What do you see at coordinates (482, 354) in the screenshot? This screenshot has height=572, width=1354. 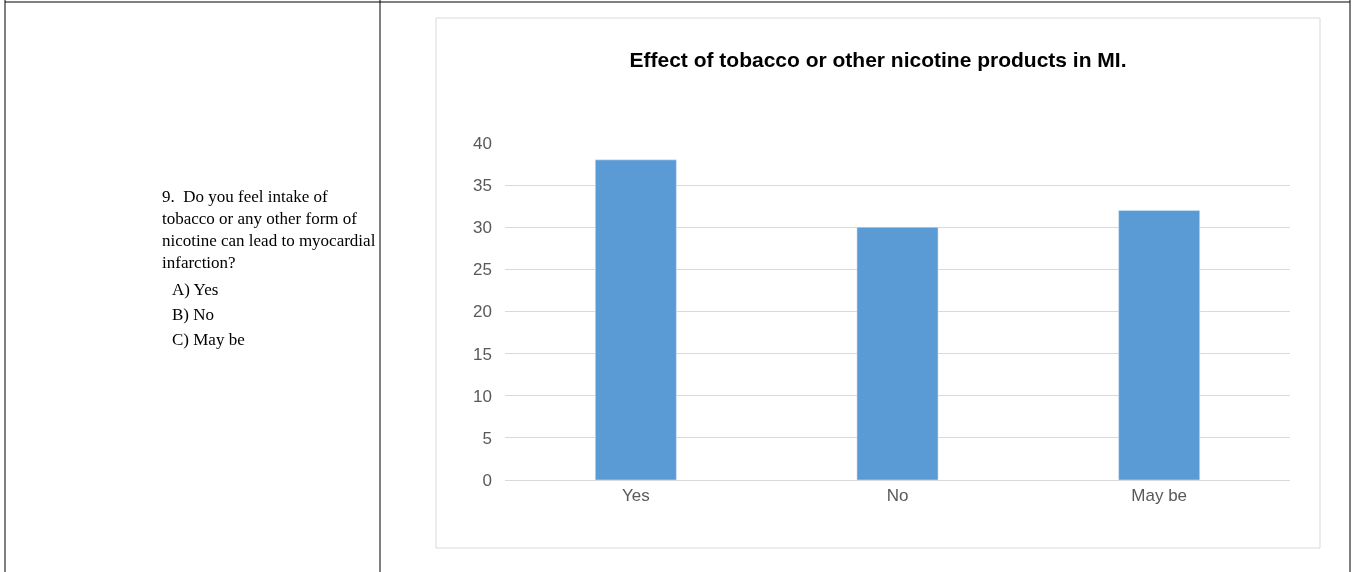 I see `y-tick-label: 15` at bounding box center [482, 354].